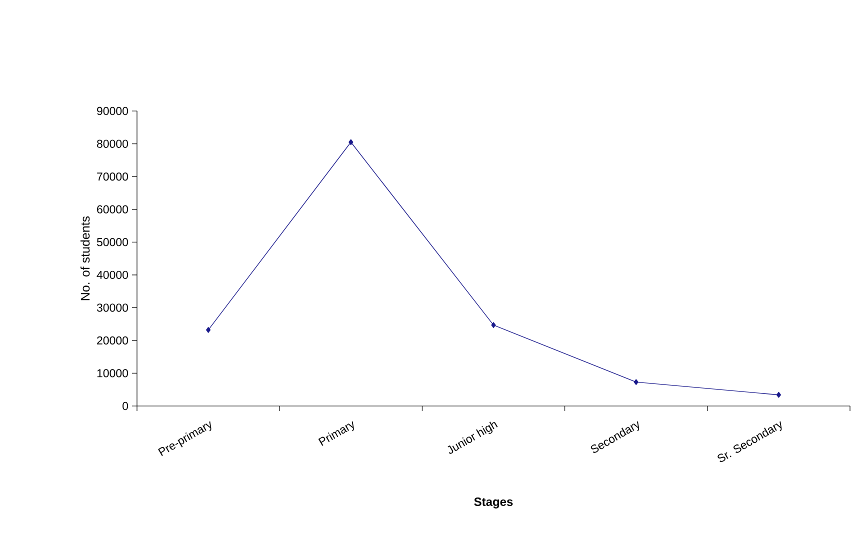 This screenshot has height=542, width=859. Describe the element at coordinates (125, 406) in the screenshot. I see `y-tick-label: 0` at that location.